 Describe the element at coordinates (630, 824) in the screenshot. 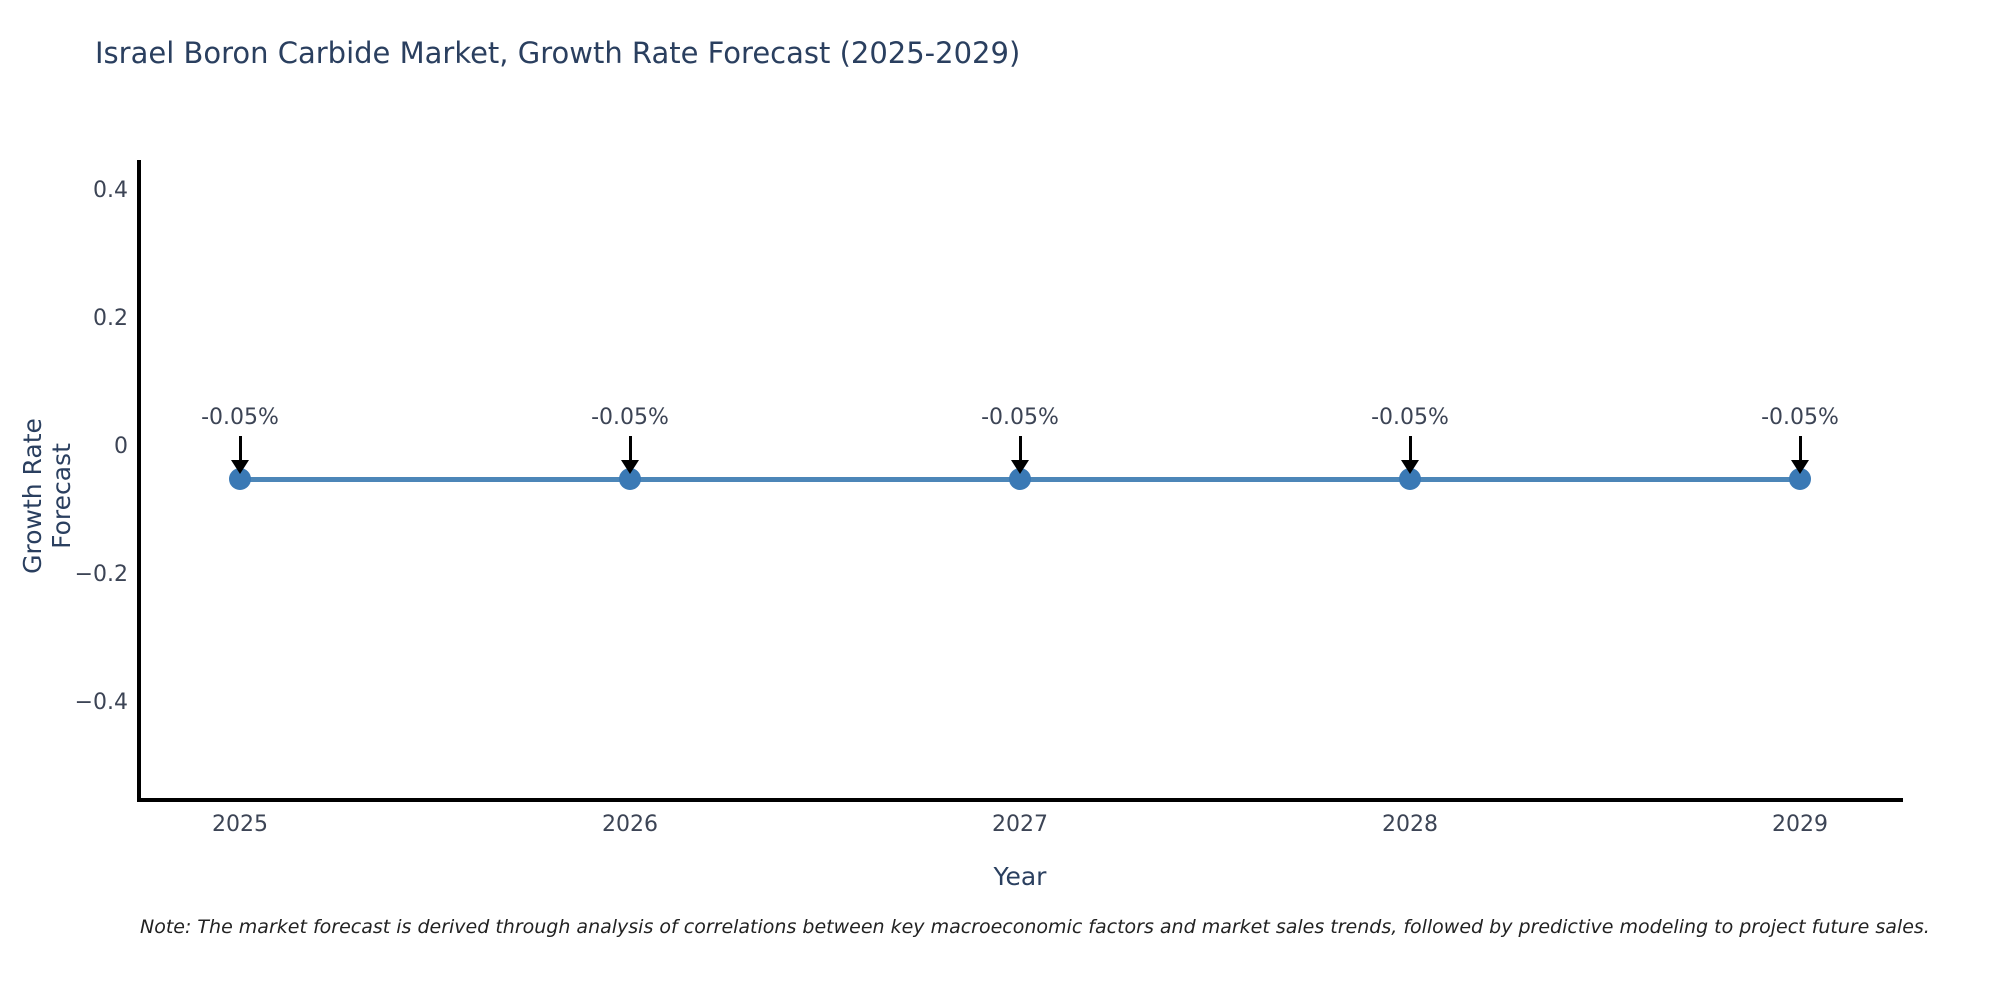

I see `x-tick-label: 2026` at that location.